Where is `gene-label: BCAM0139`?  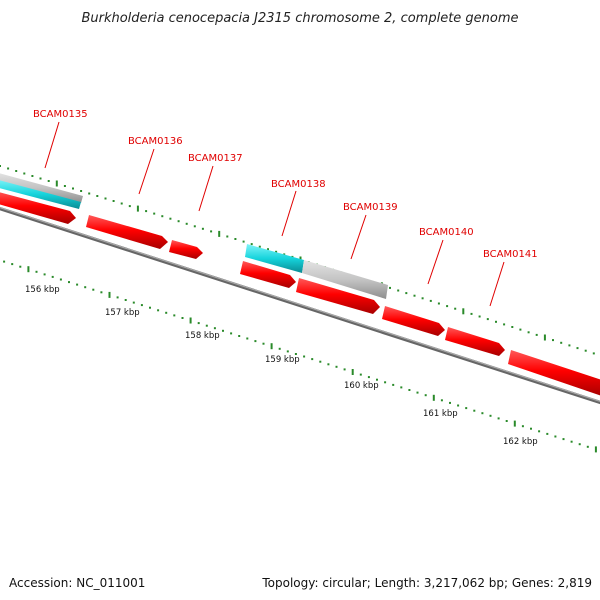 gene-label: BCAM0139 is located at coordinates (370, 207).